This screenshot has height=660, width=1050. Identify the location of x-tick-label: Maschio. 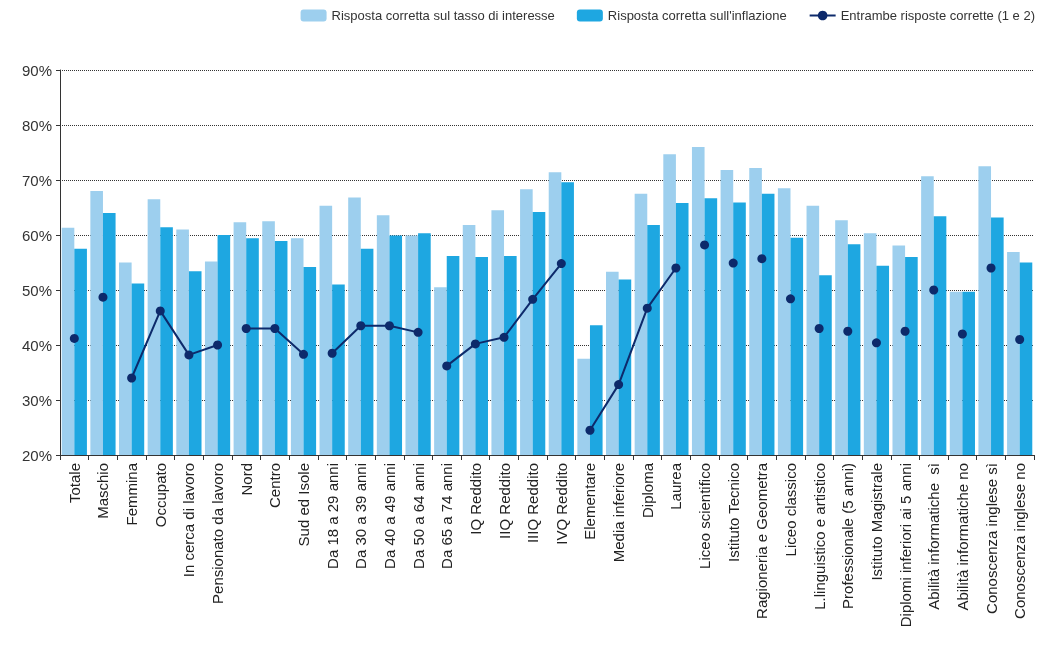
(103, 491).